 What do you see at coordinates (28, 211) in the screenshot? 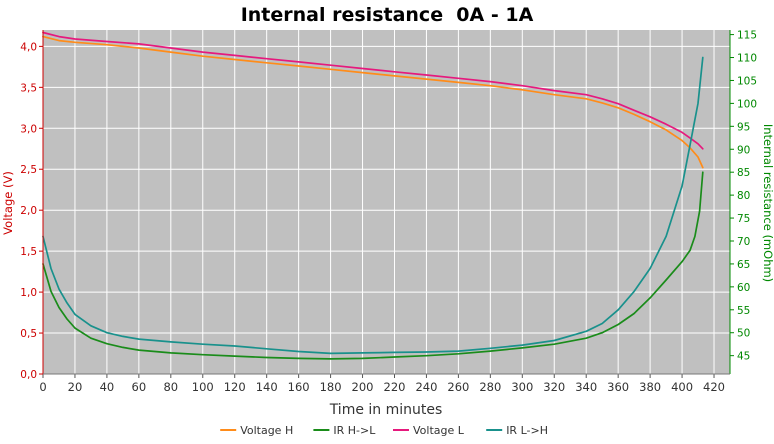
I see `y-left-tick-label: 2,0` at bounding box center [28, 211].